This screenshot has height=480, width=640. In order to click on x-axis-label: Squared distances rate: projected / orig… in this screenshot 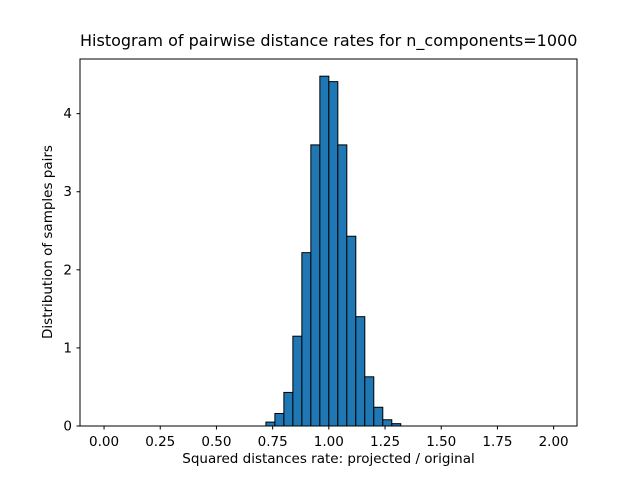, I will do `click(328, 459)`.